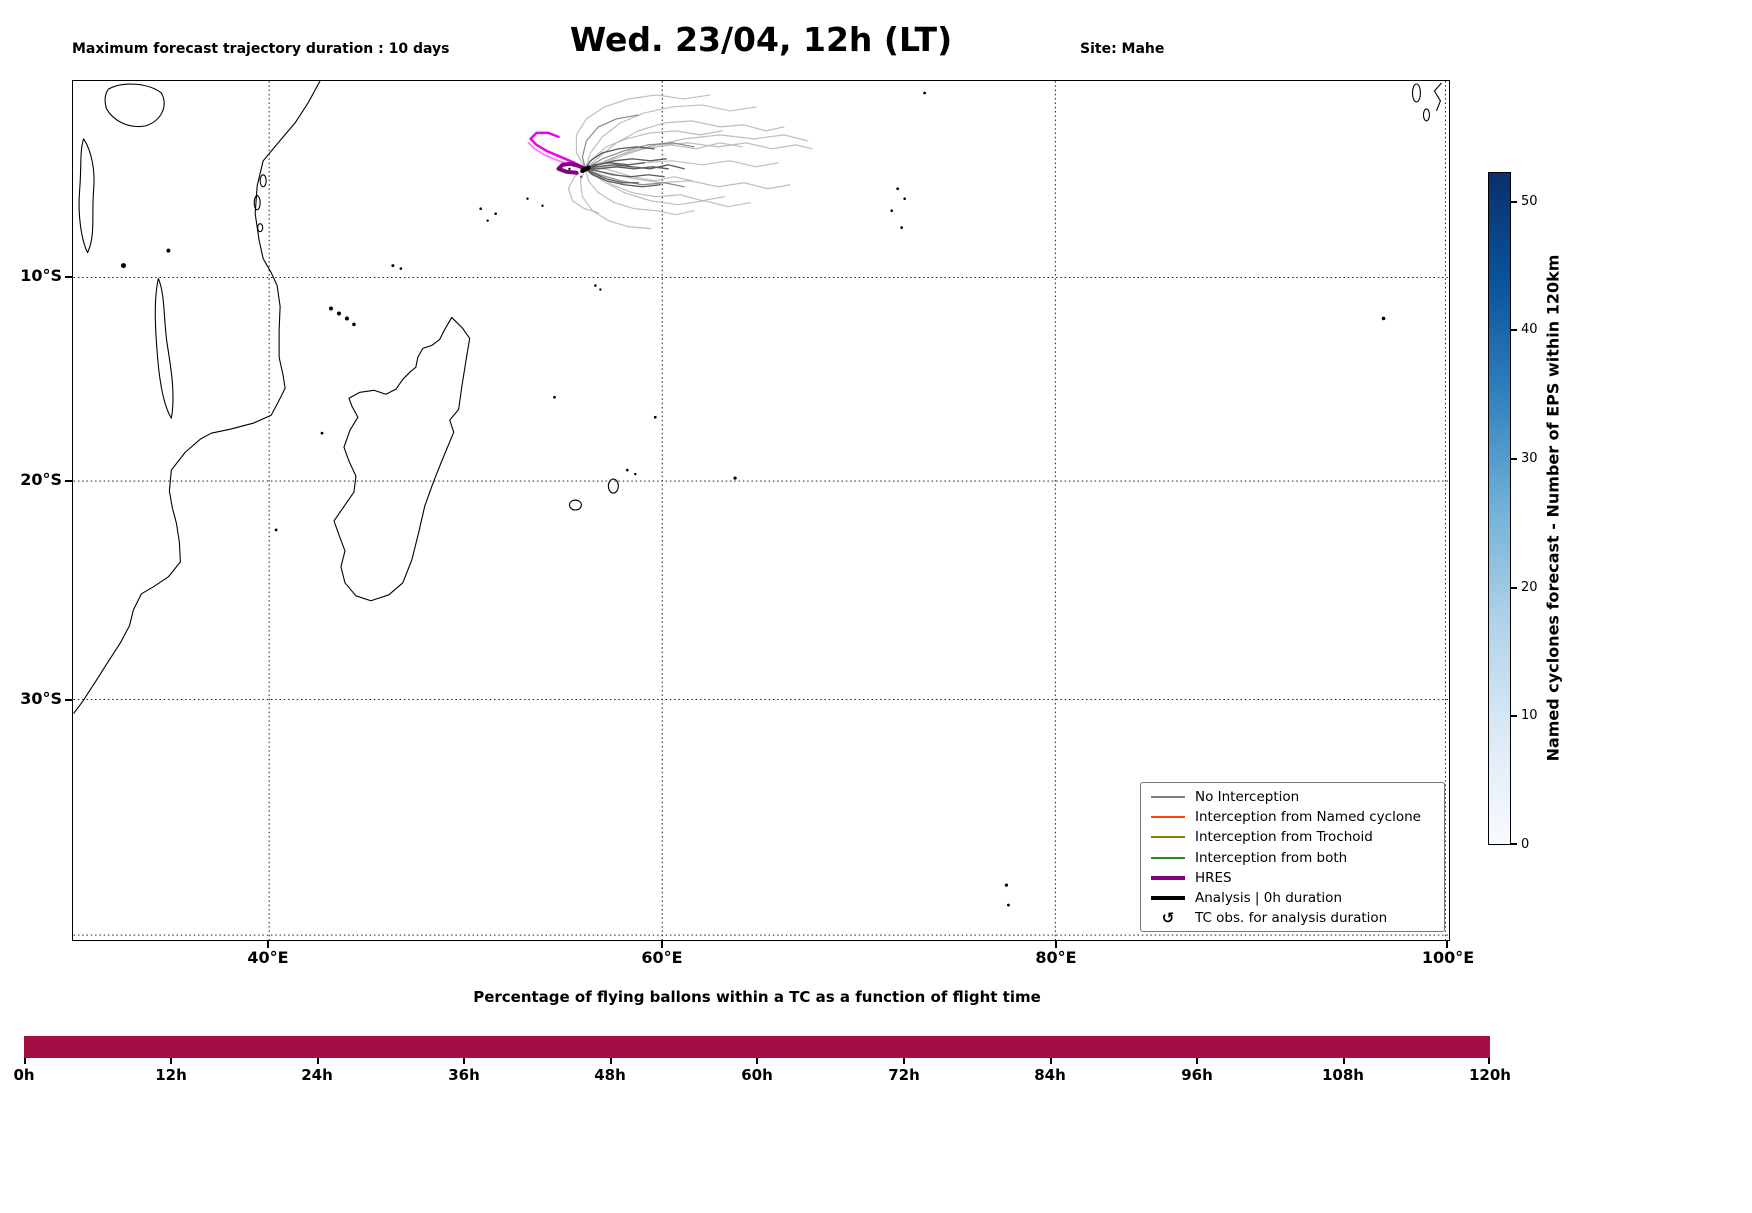 The image size is (1752, 1213). I want to click on legend-row: No Interception, so click(1292, 797).